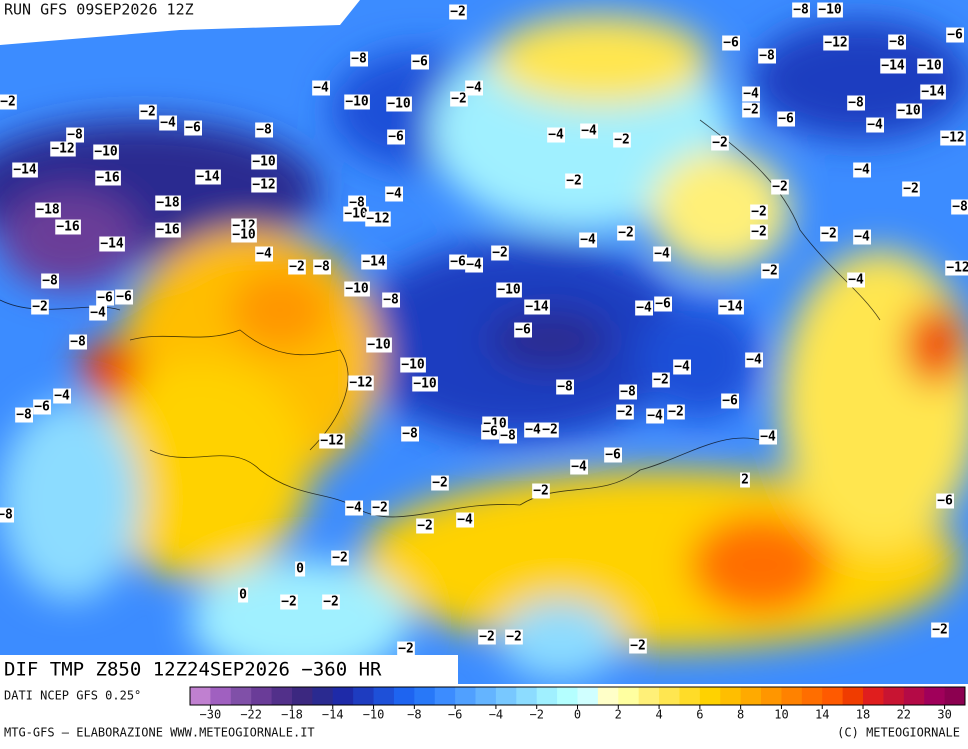 This screenshot has height=749, width=968. I want to click on colorbar-label: −18, so click(292, 715).